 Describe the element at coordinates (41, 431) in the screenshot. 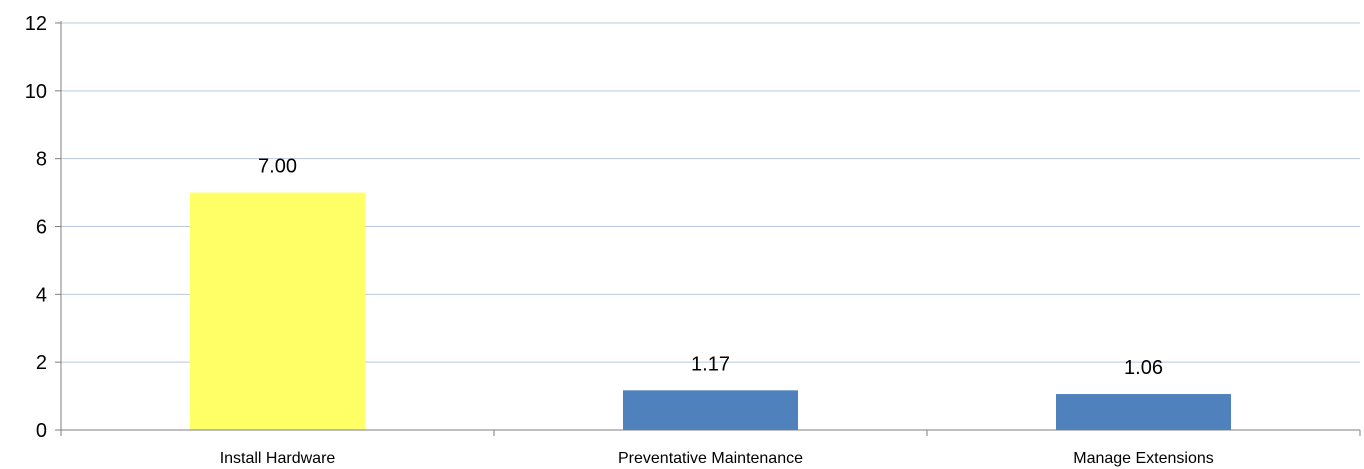

I see `y-tick-label: 0` at that location.